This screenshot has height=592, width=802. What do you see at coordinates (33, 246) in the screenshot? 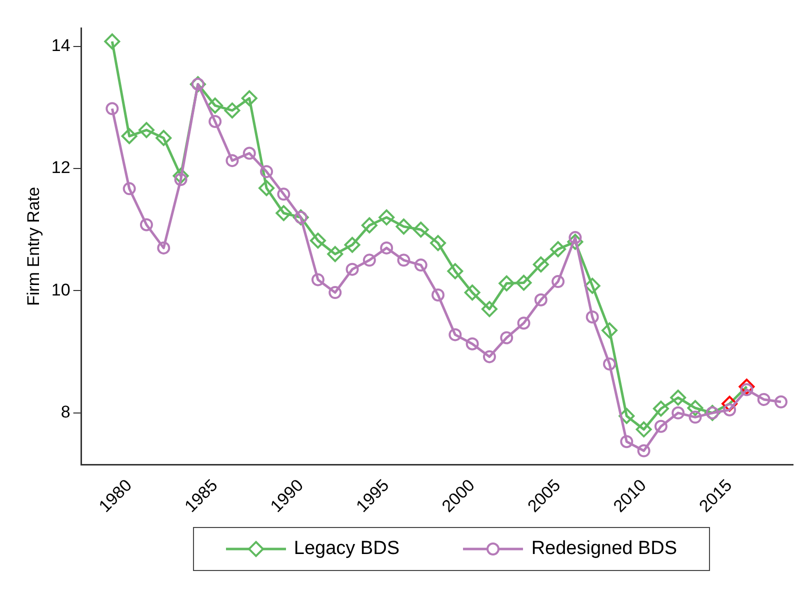
I see `y-axis-title: Firm Entry Rate` at bounding box center [33, 246].